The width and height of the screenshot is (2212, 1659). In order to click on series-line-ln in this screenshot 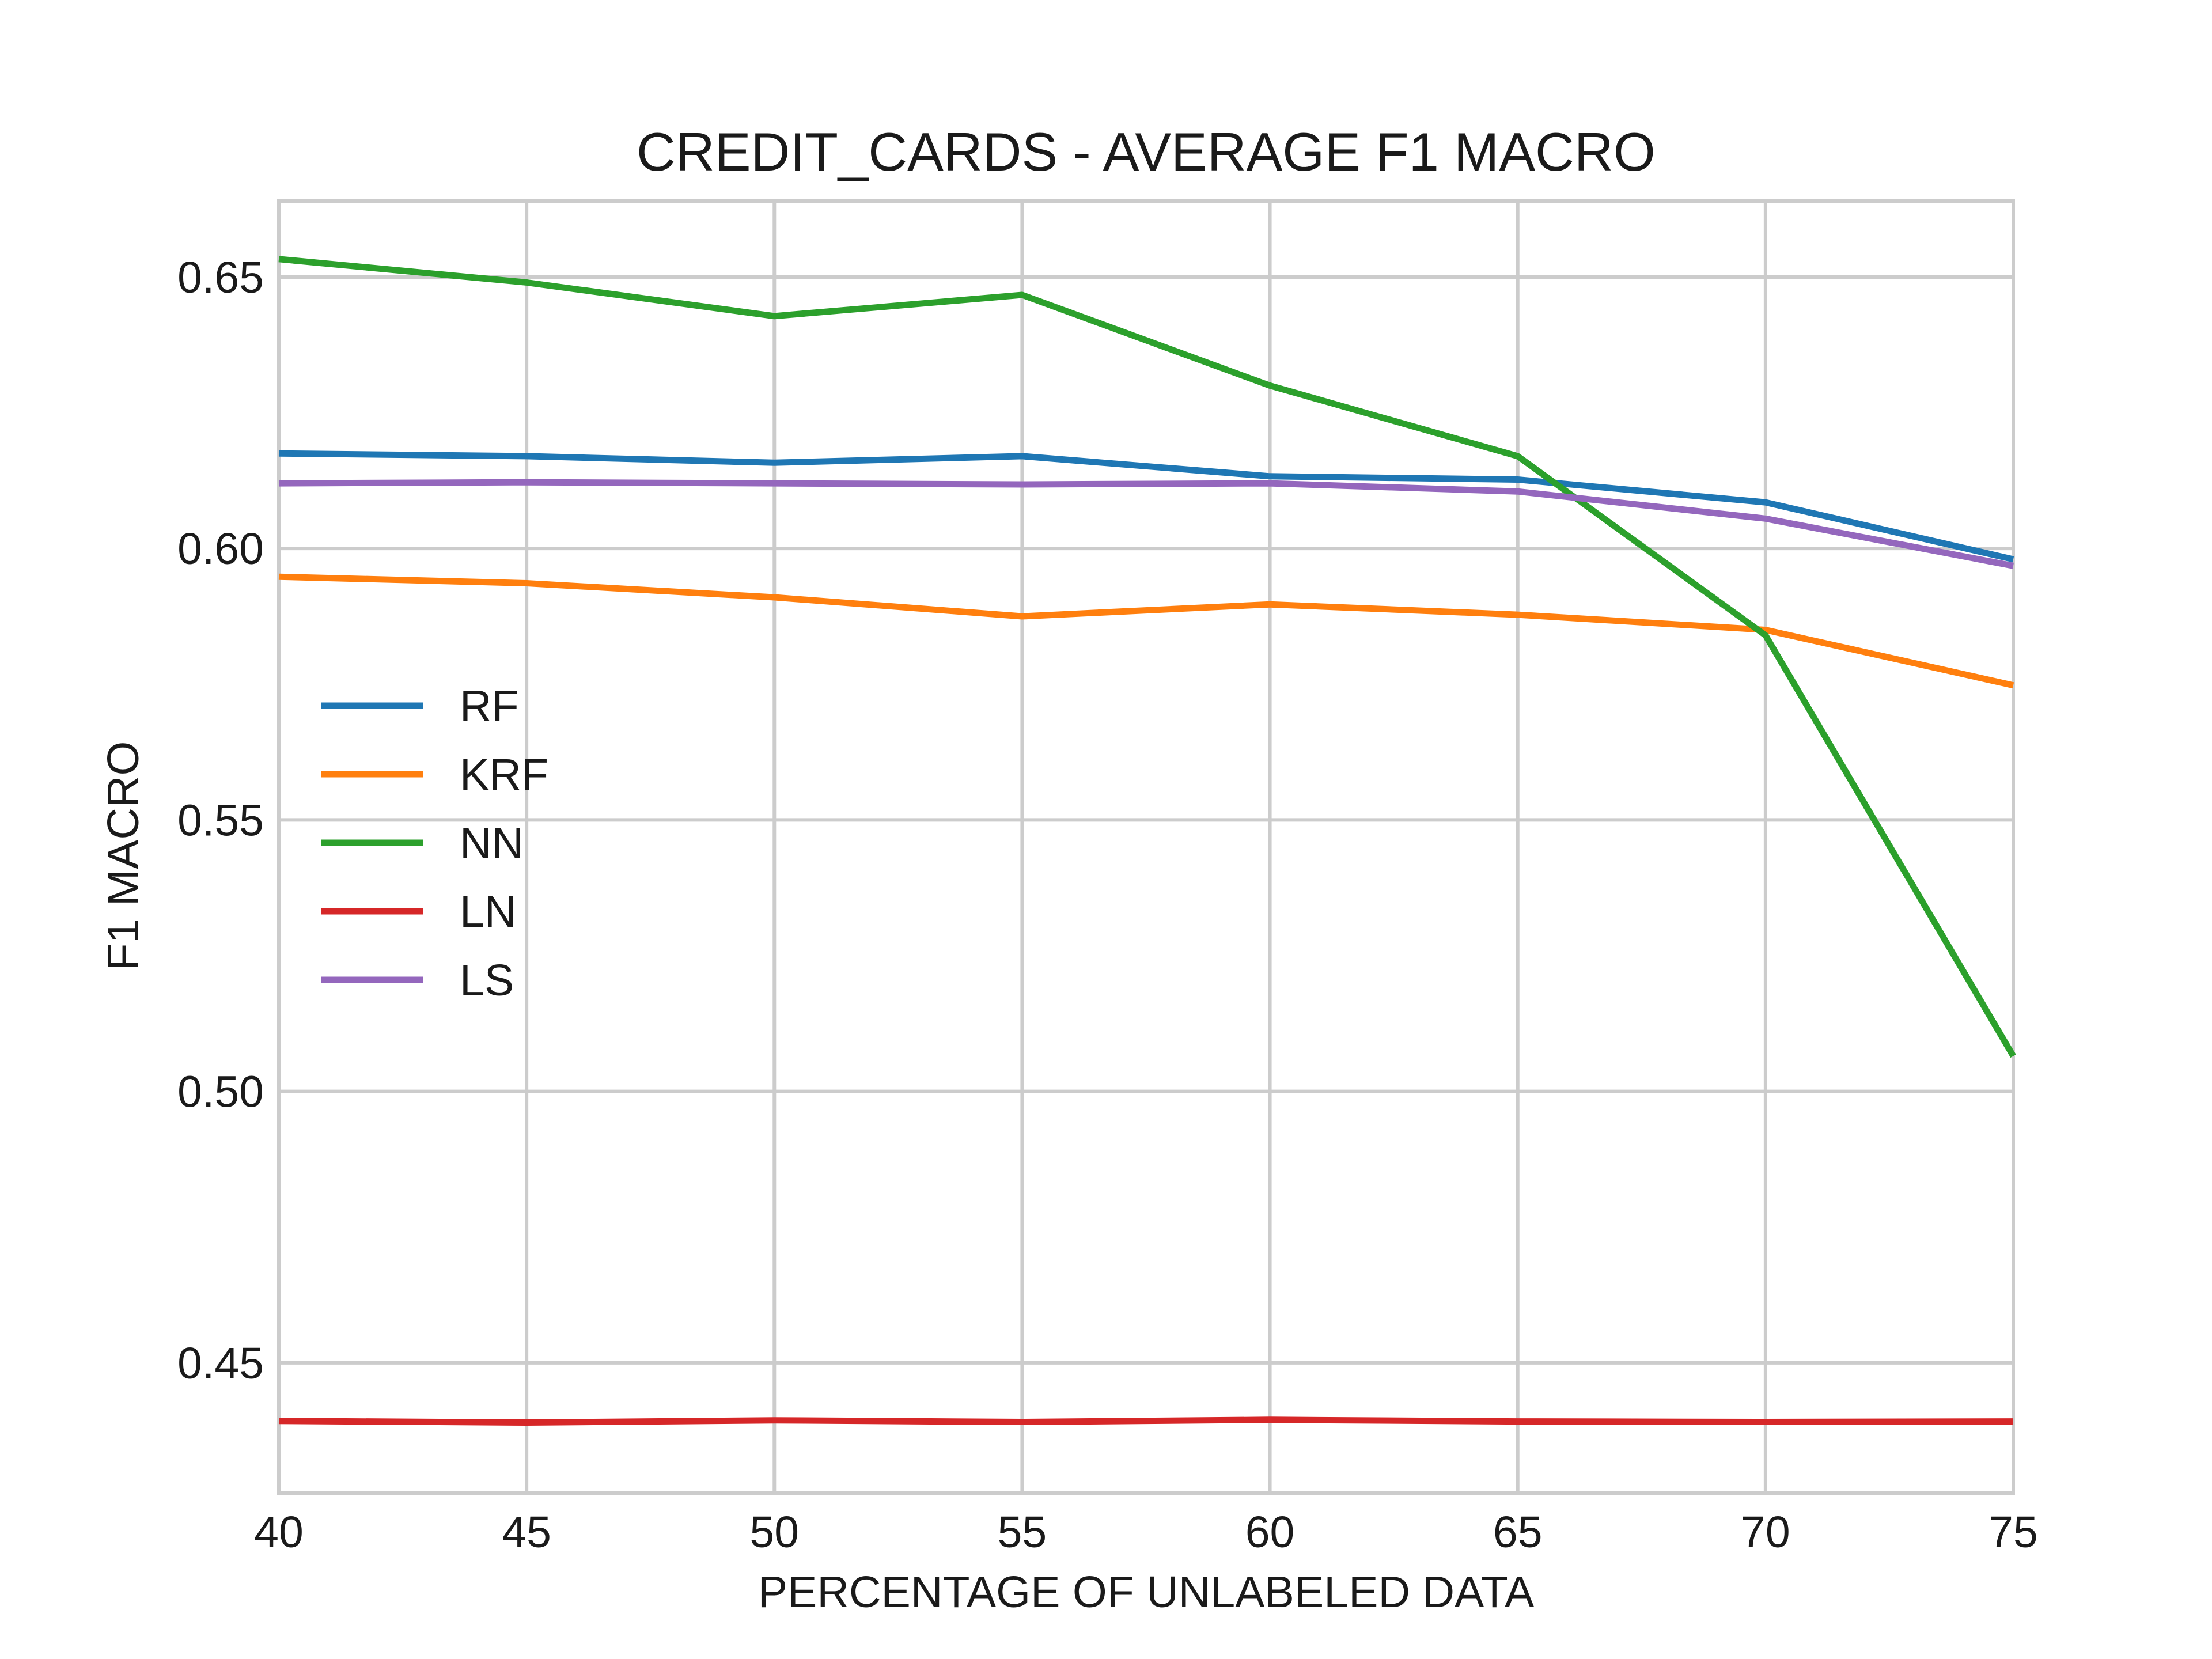, I will do `click(1146, 1421)`.